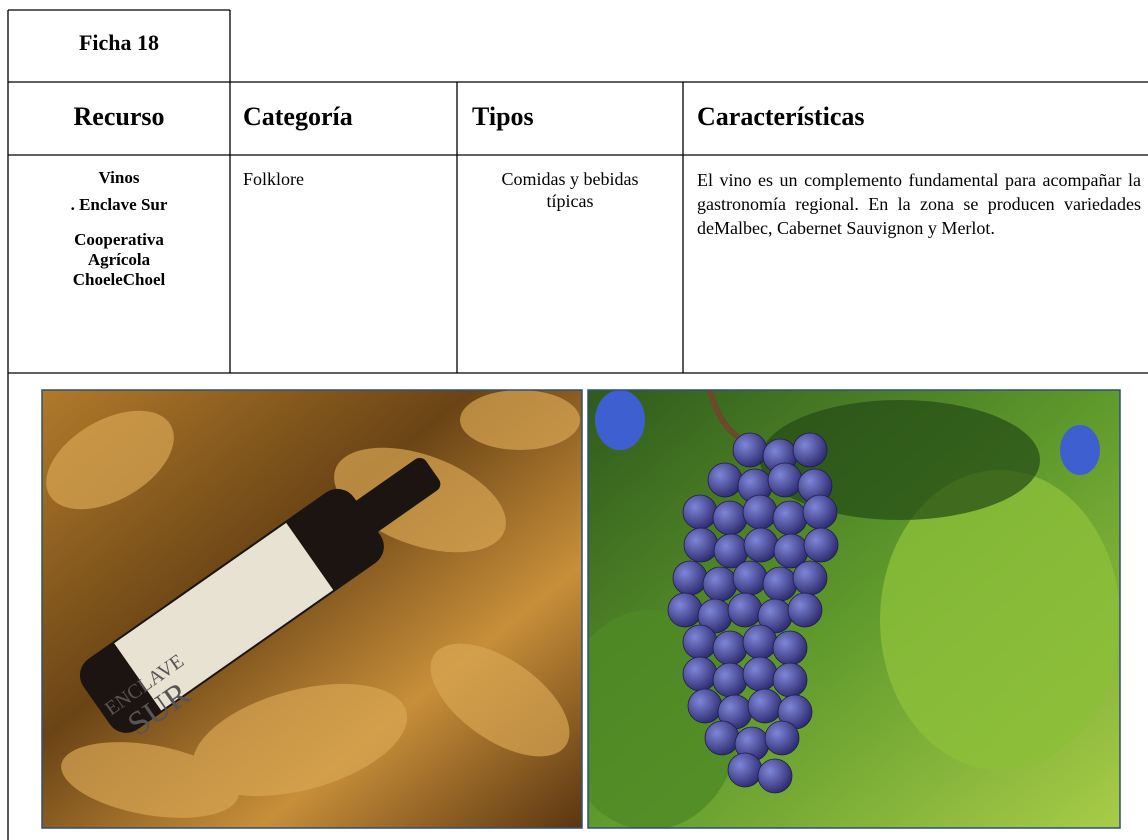 This screenshot has width=1148, height=840. I want to click on bottle, so click(260, 595).